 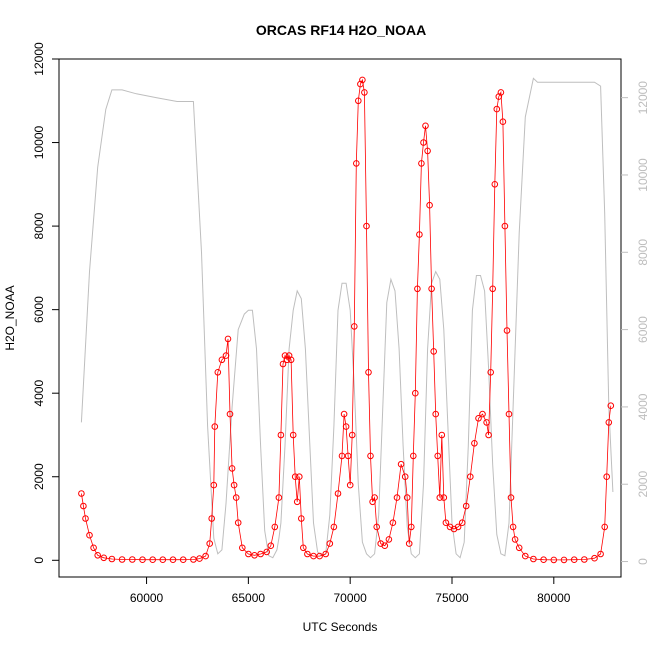 What do you see at coordinates (643, 561) in the screenshot?
I see `y2-tick-label: 0` at bounding box center [643, 561].